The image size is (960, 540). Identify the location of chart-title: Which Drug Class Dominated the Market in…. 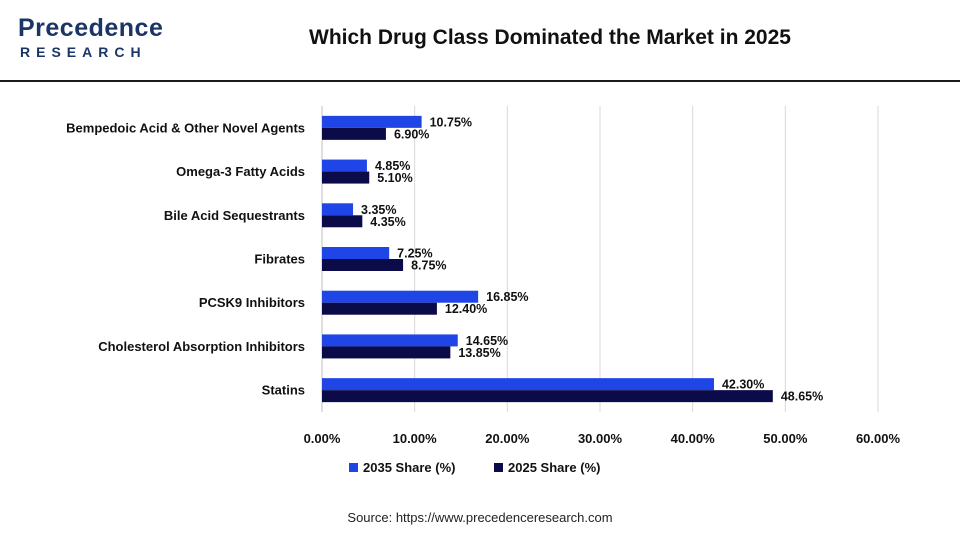
(550, 37).